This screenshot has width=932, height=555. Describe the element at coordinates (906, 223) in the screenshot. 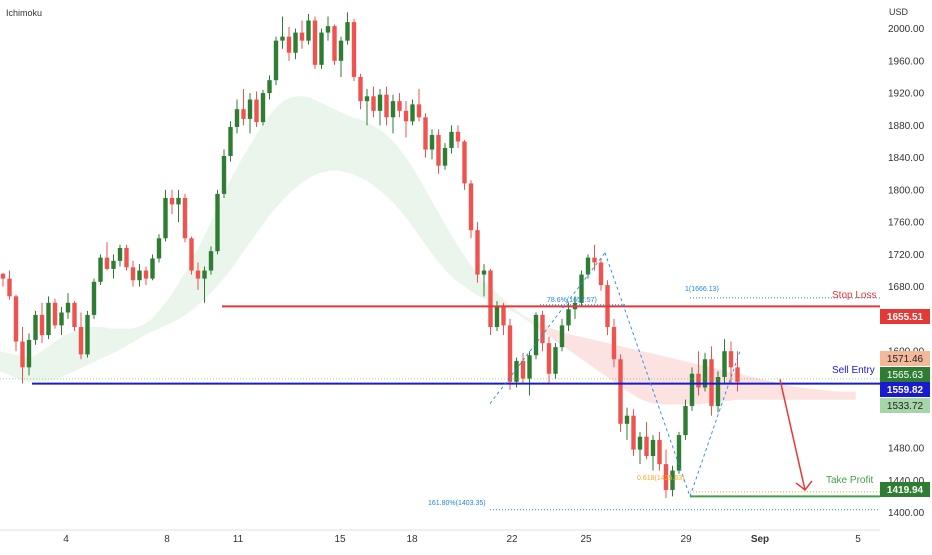

I see `y-tick-label: 1760.00` at that location.